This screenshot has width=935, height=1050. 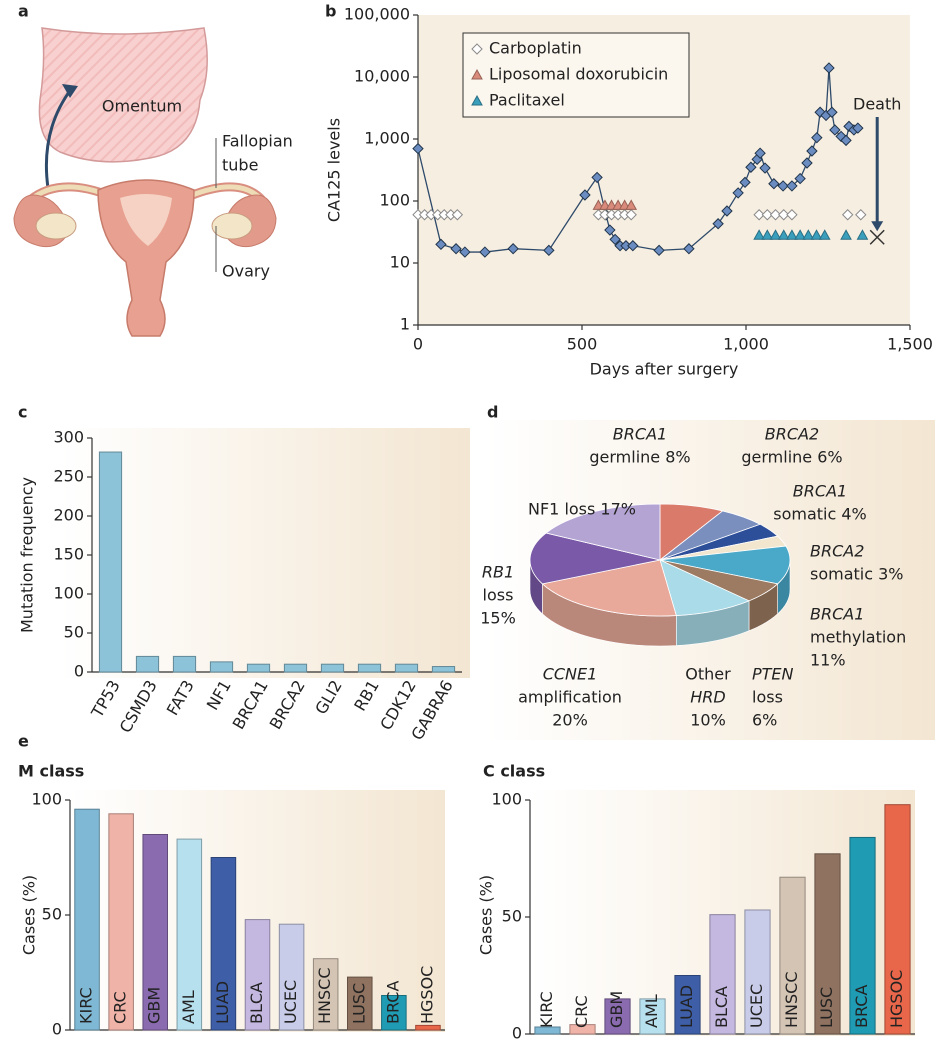 What do you see at coordinates (56, 226) in the screenshot?
I see `ovary-left` at bounding box center [56, 226].